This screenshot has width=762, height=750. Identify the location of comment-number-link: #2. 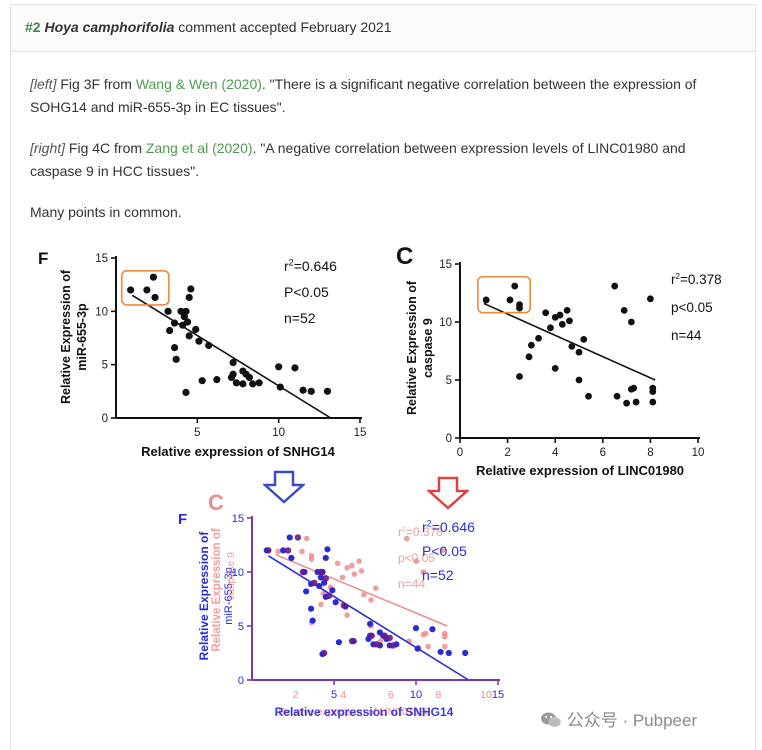
(33, 27).